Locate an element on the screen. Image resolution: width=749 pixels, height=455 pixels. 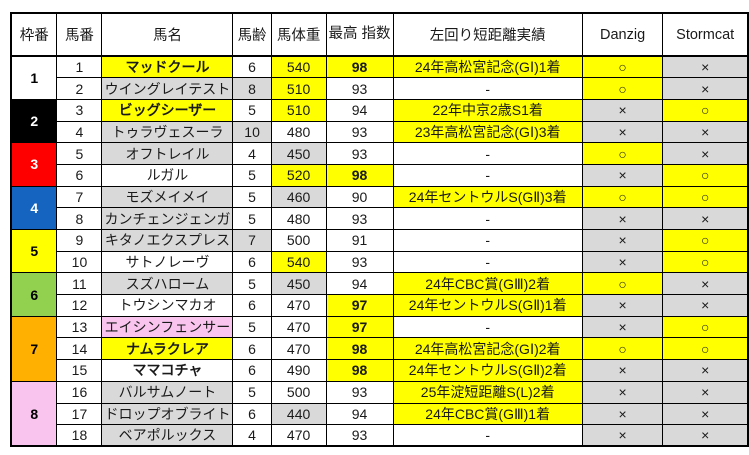
horse-name-cell: キタノエクスプレス is located at coordinates (167, 240).